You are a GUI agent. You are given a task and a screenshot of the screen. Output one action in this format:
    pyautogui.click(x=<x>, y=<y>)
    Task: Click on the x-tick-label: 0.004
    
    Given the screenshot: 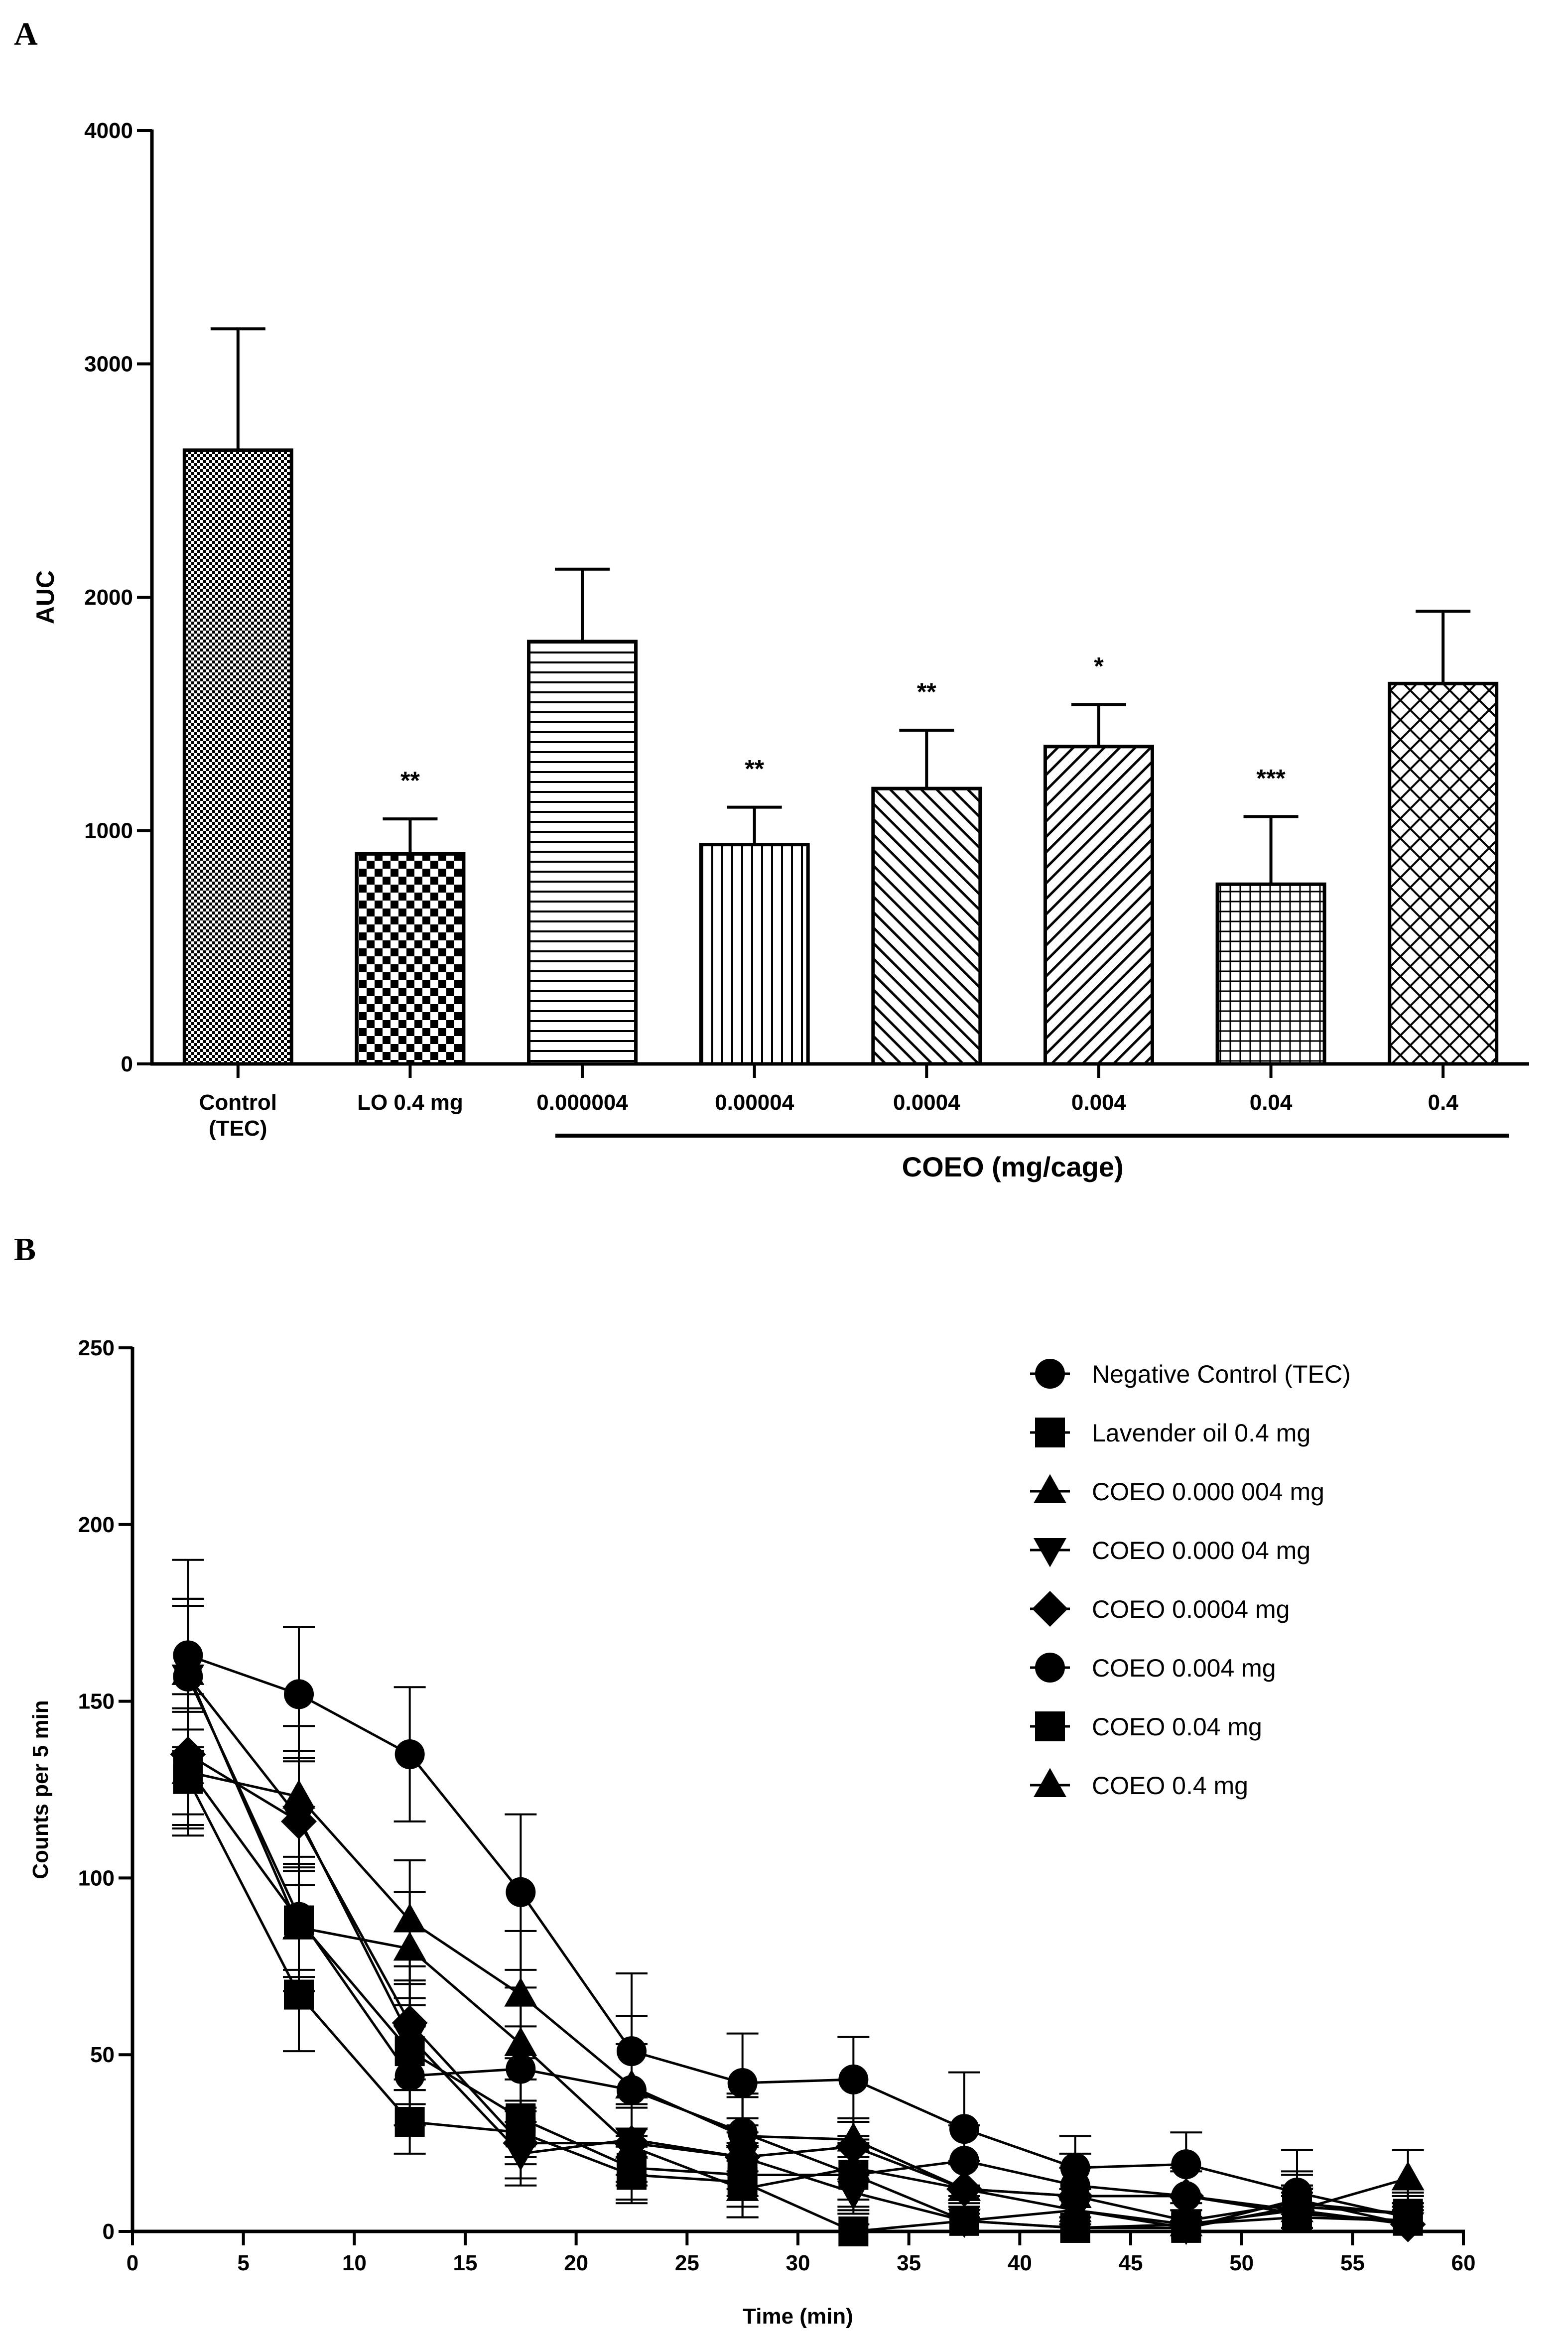 What is the action you would take?
    pyautogui.click(x=1099, y=1102)
    